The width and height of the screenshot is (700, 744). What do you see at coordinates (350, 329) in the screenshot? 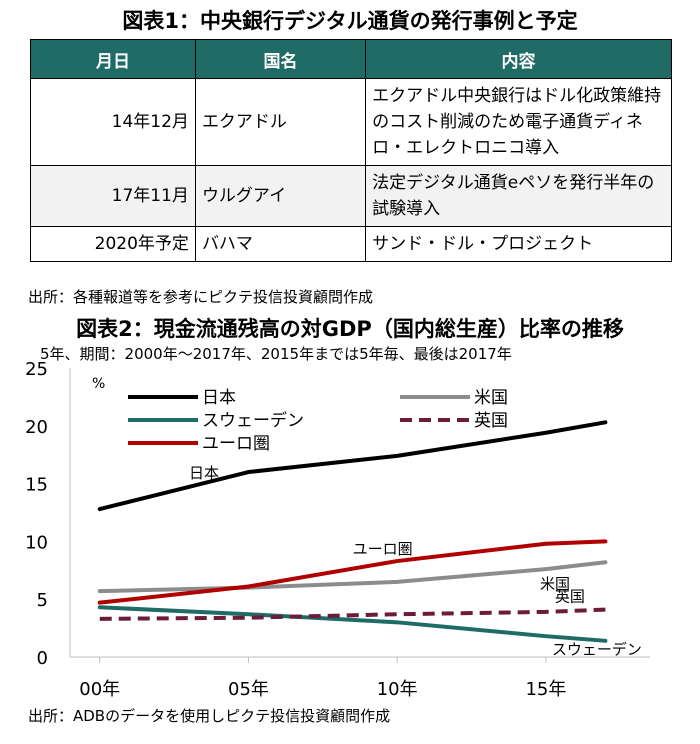
I see `chart-title: 図表2：現金流通残高の対GDP（国内総生産）比率の推移` at bounding box center [350, 329].